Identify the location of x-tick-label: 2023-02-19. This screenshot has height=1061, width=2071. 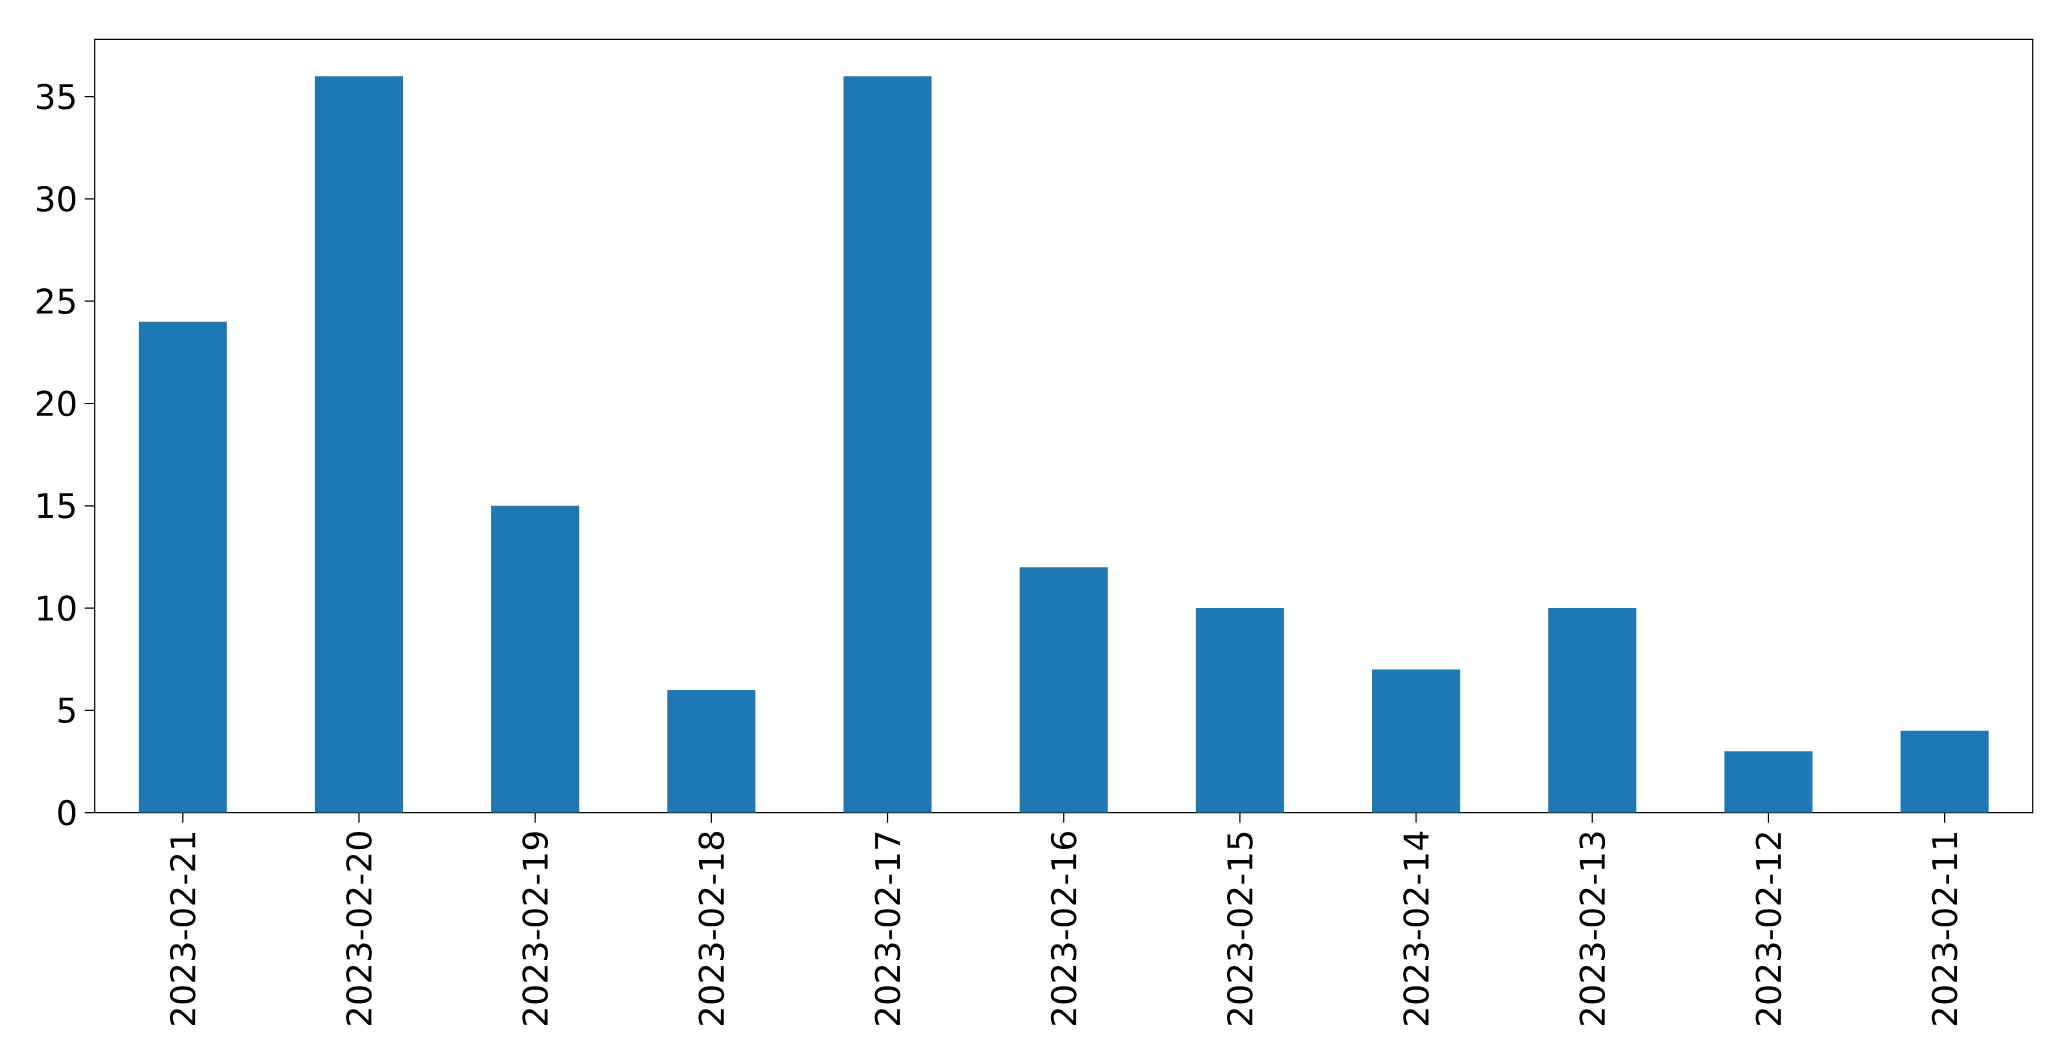
(535, 928).